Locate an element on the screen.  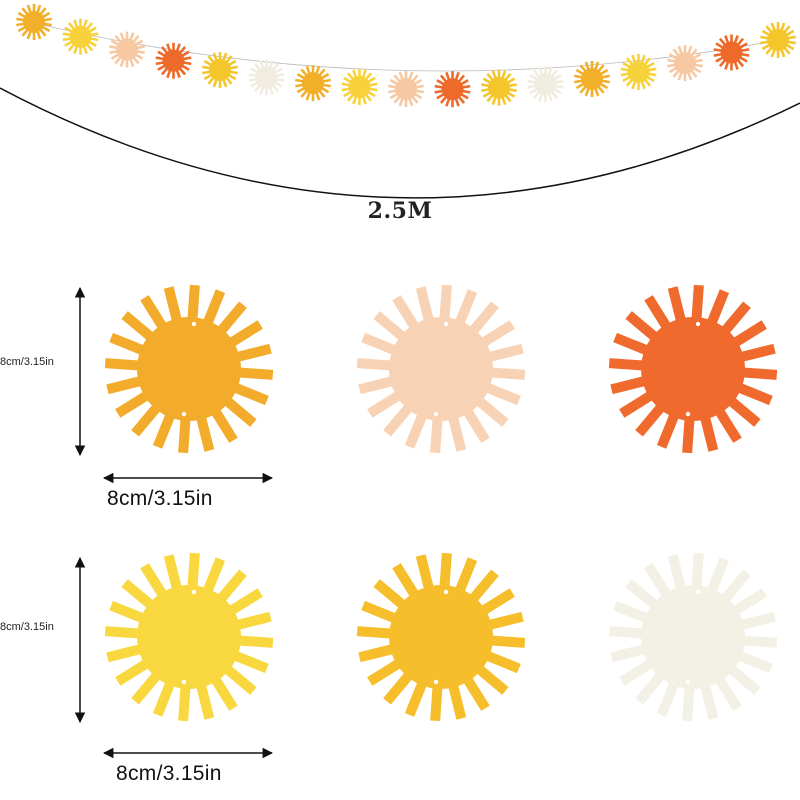
height-label-top: 8cm/3.15in is located at coordinates (27, 362).